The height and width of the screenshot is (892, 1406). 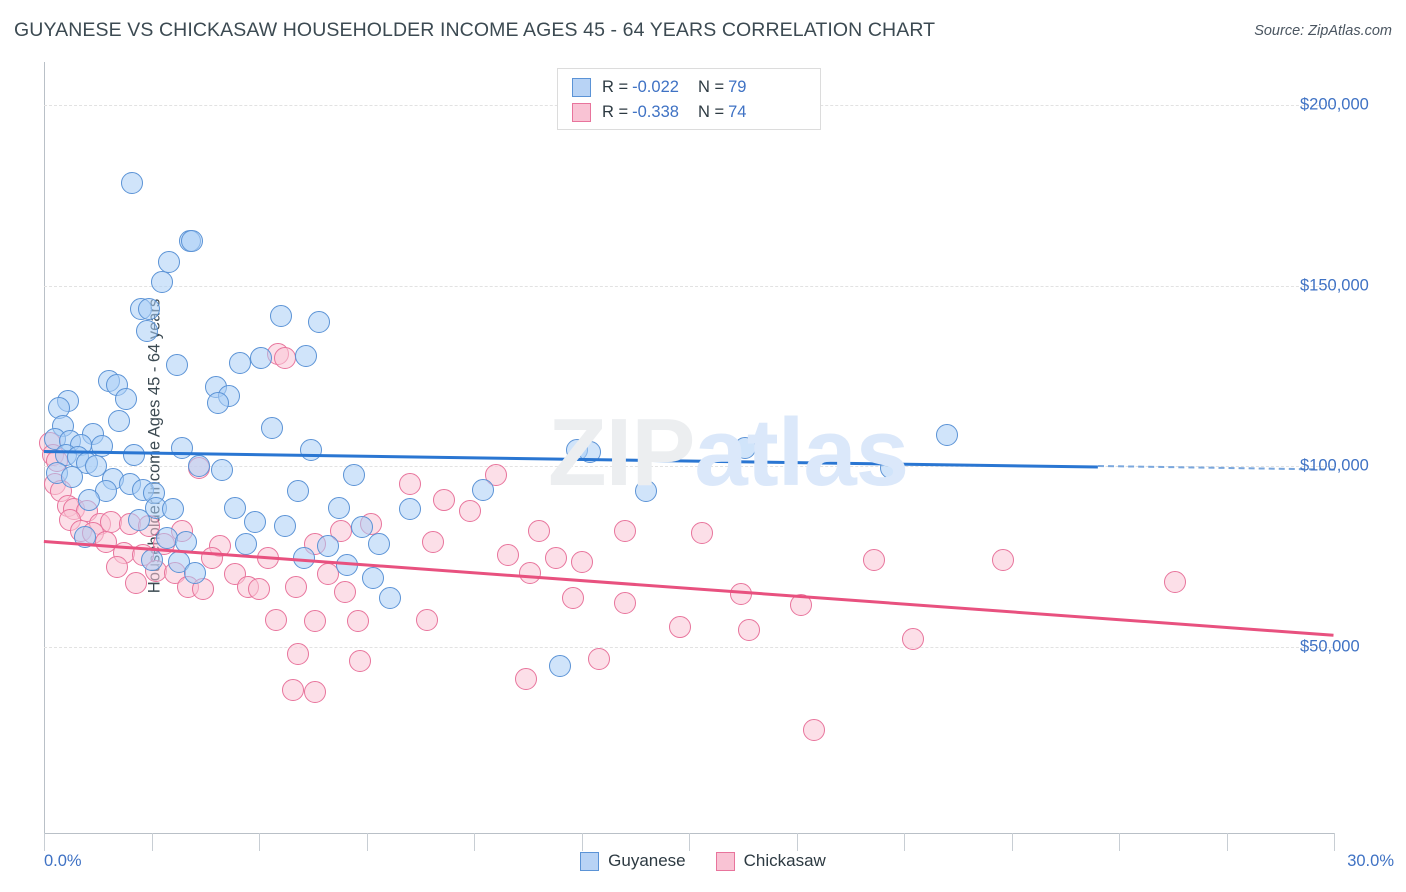 What do you see at coordinates (1334, 465) in the screenshot?
I see `y-tick-label: $100,000` at bounding box center [1334, 465].